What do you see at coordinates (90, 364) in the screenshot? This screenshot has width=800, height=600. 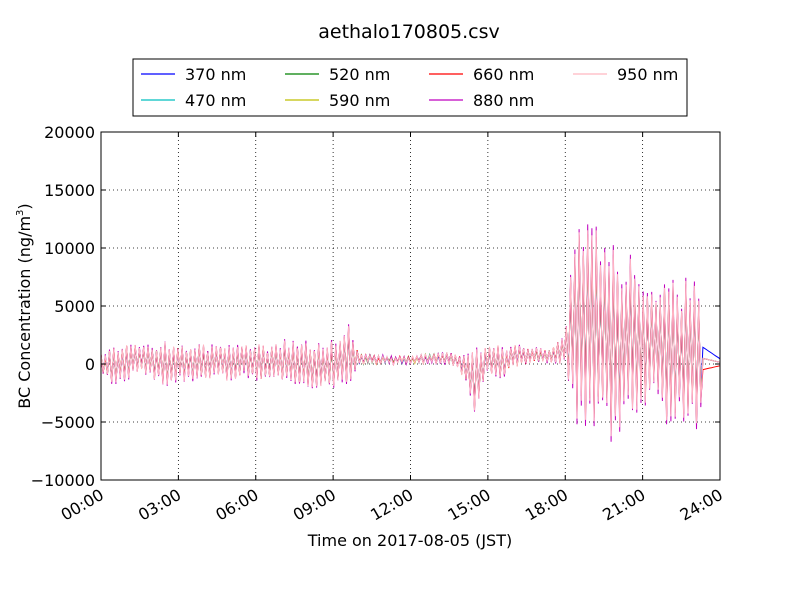 I see `y-tick-label: 0` at bounding box center [90, 364].